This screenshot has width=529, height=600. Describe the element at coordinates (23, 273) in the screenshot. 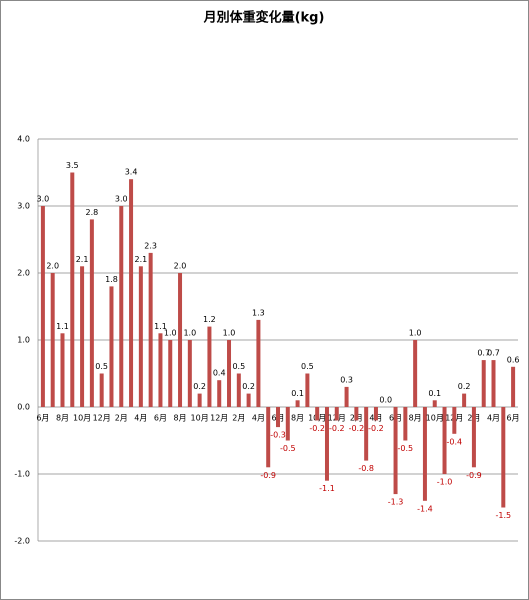

I see `y-tick-label: 2.0` at that location.